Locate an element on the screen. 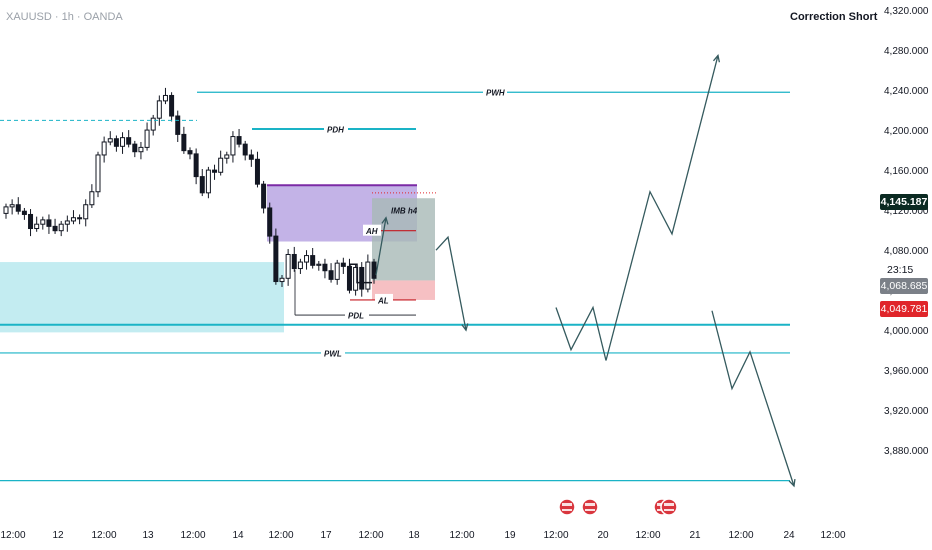 This screenshot has width=932, height=550. sweep-marker is located at coordinates (359, 276).